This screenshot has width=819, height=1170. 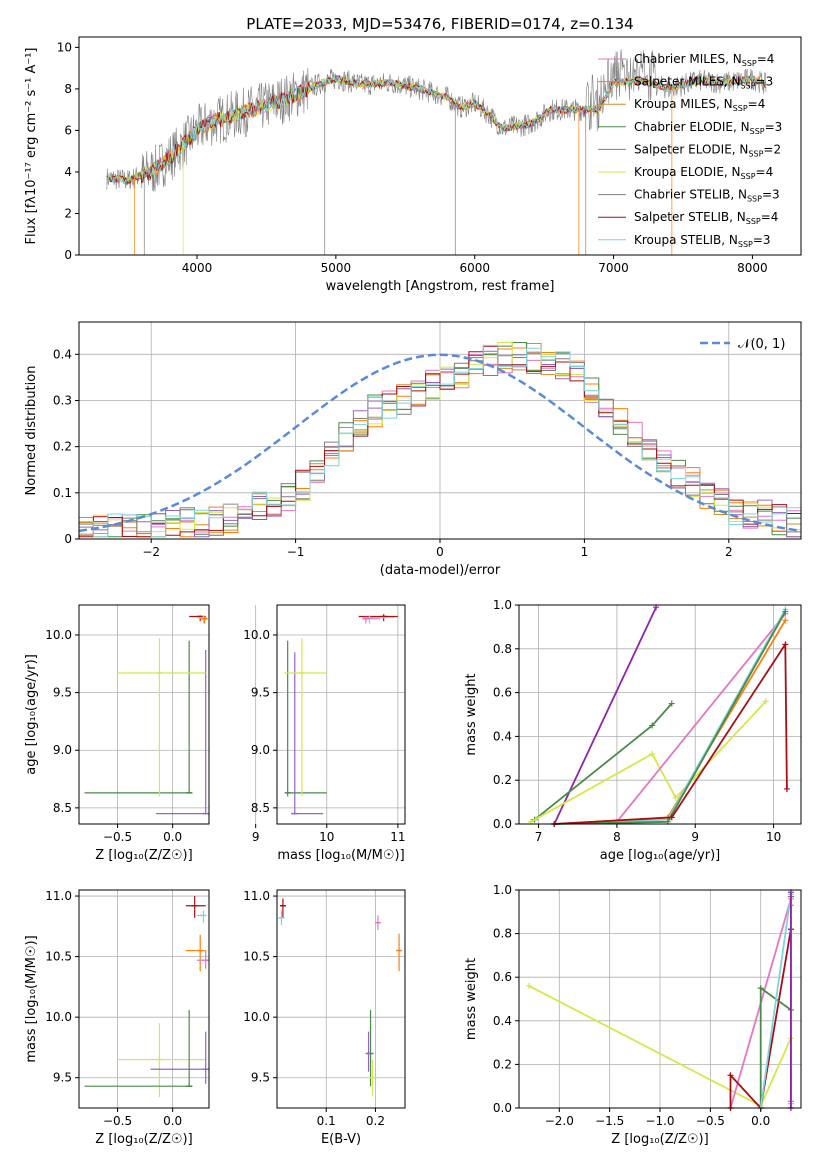 I want to click on y-tick-label-3: 11.0, so click(x=256, y=896).